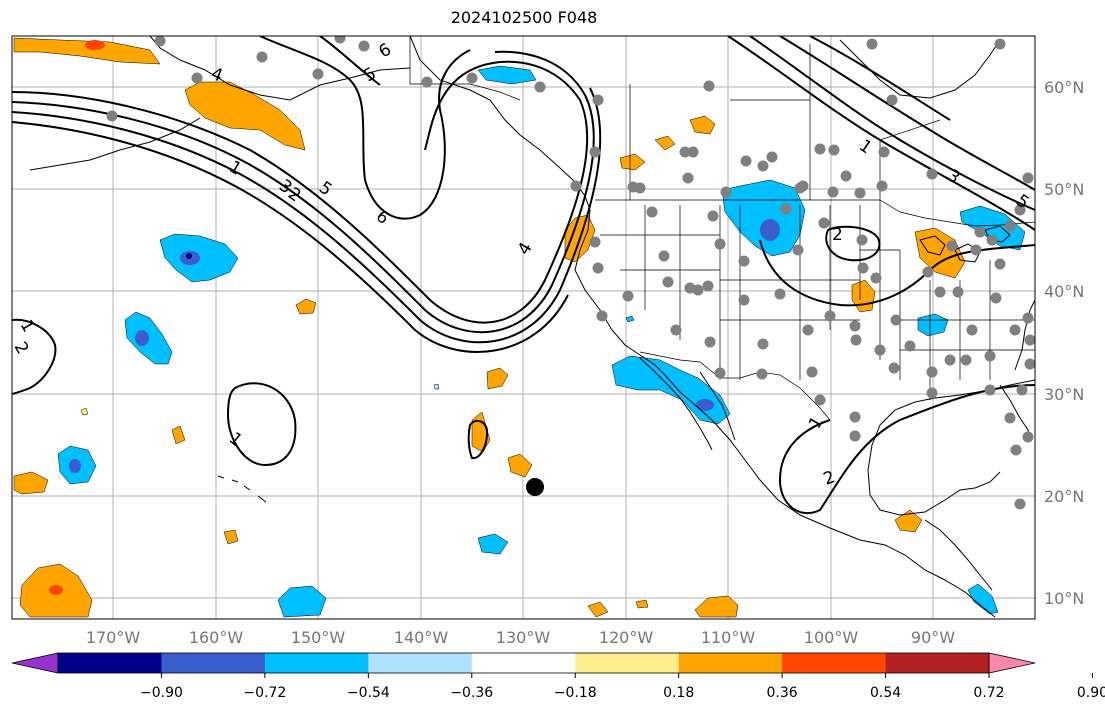  I want to click on colorbar-extend-low, so click(35, 663).